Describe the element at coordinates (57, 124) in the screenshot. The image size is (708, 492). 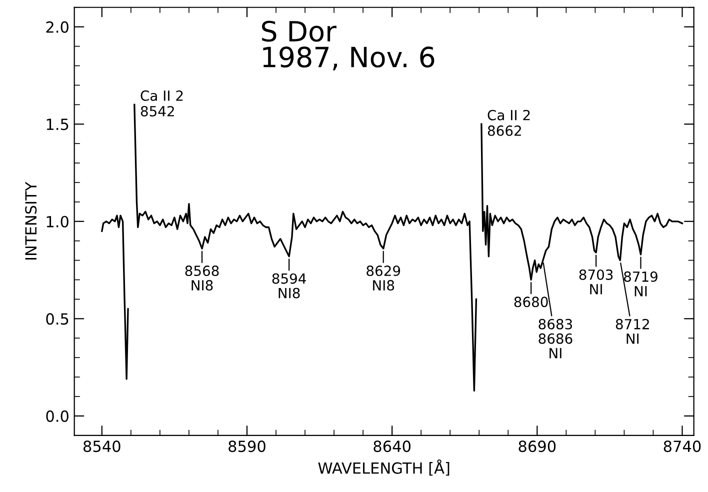
I see `y-tick-label: 1.5` at that location.